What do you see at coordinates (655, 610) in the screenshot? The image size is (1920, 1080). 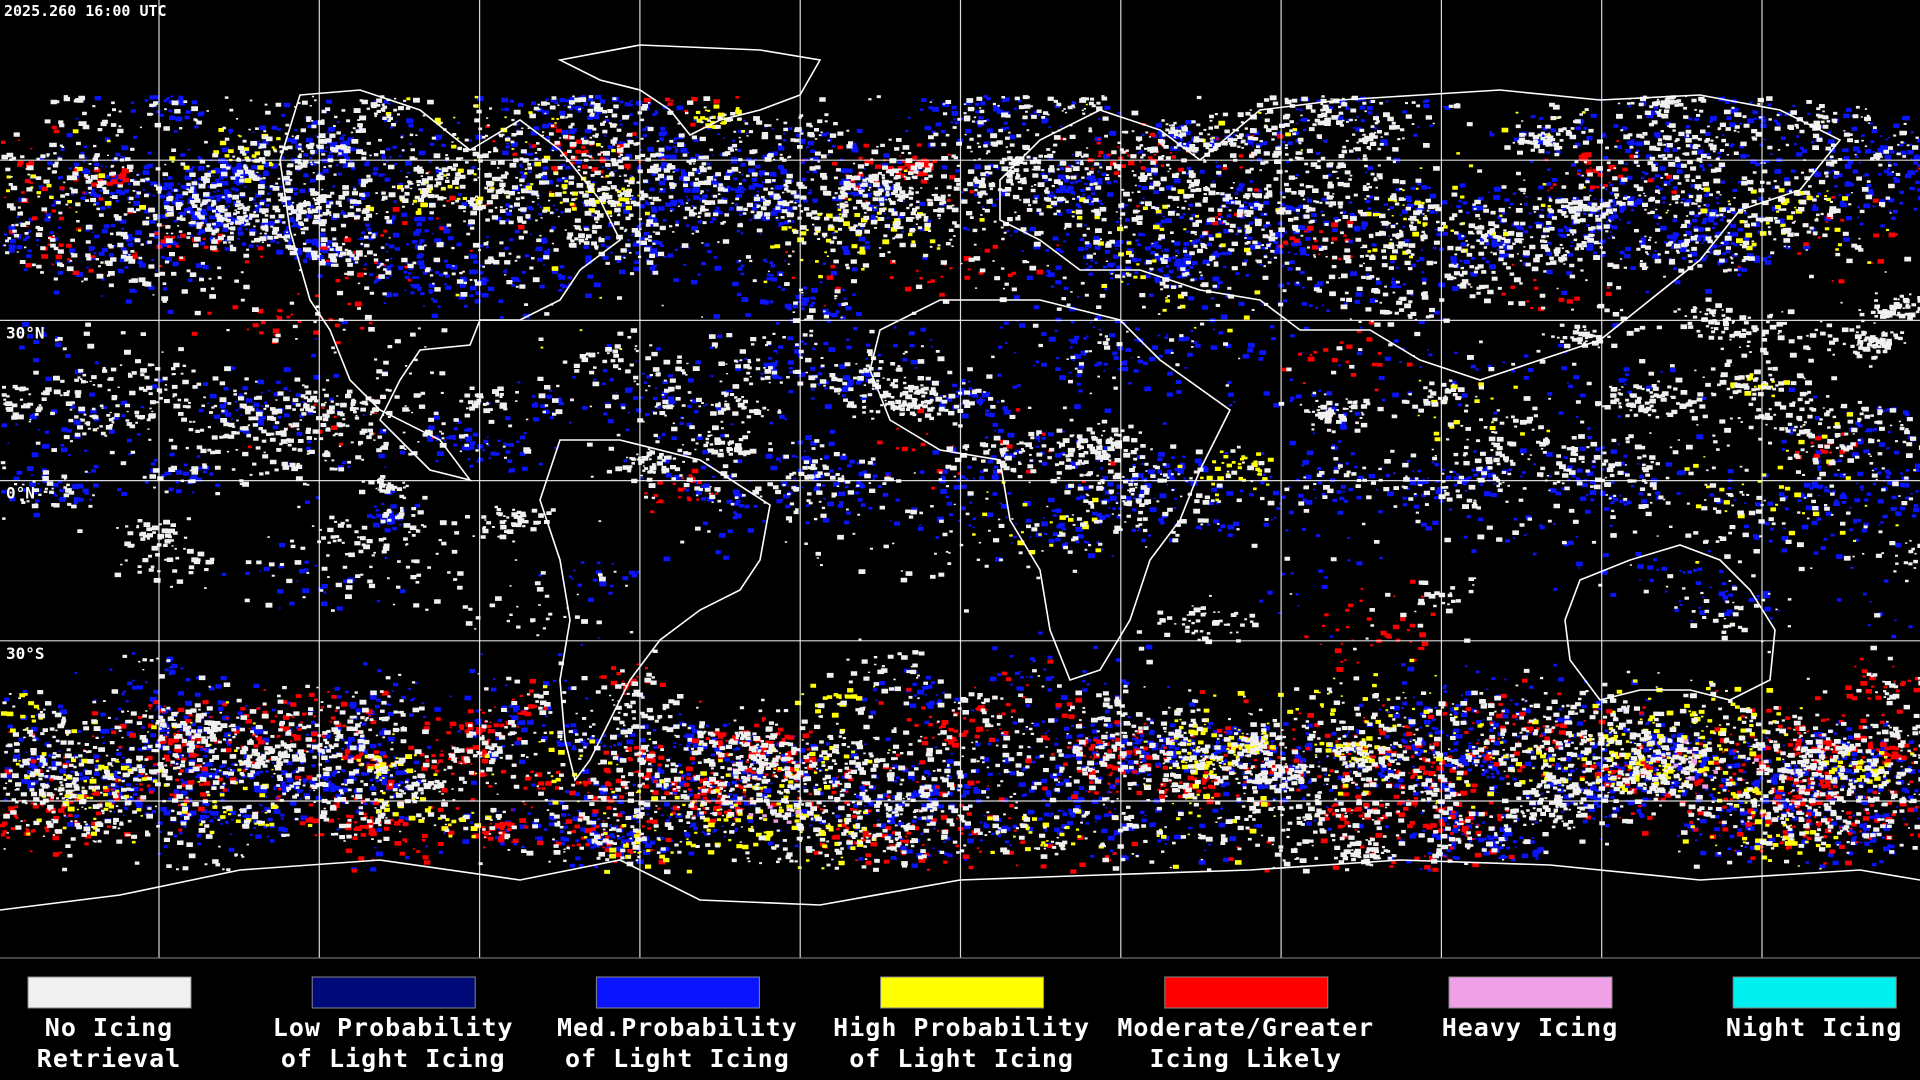 I see `coastline-south-america` at bounding box center [655, 610].